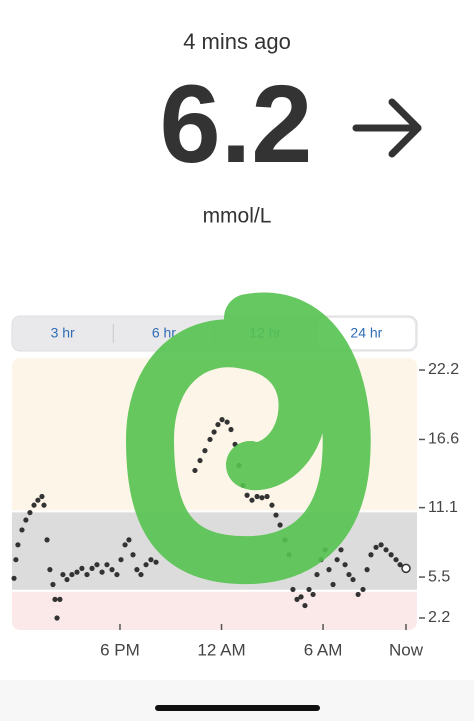 The height and width of the screenshot is (721, 474). What do you see at coordinates (439, 576) in the screenshot?
I see `y-tick-label: 5.5` at bounding box center [439, 576].